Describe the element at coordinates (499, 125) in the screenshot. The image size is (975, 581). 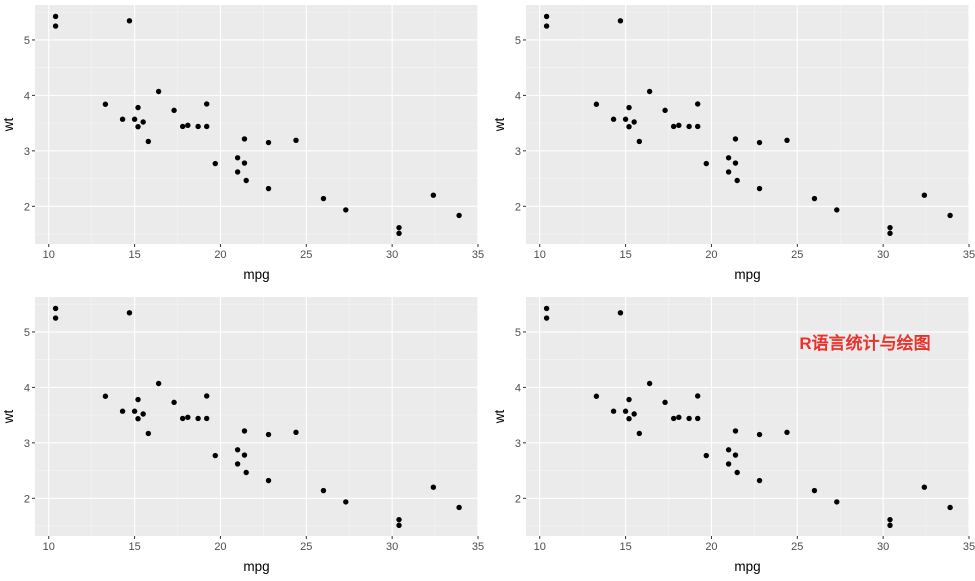
I see `y-axis-title: wt` at that location.